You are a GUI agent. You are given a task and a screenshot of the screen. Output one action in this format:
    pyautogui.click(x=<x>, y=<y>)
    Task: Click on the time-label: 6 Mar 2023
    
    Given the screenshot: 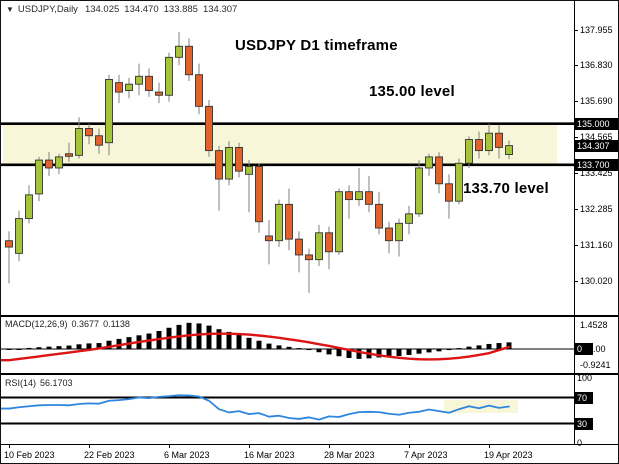 What is the action you would take?
    pyautogui.click(x=187, y=455)
    